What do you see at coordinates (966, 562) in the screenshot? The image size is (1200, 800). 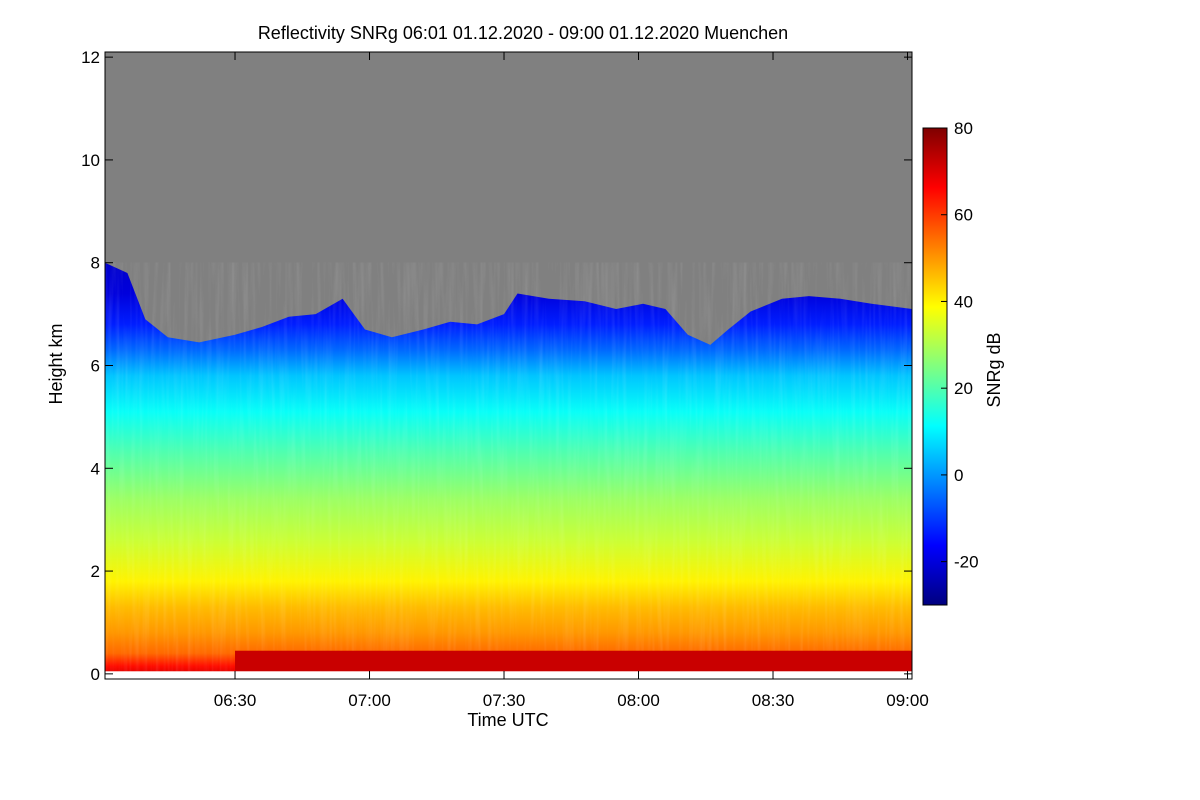 I see `colorbar-tick-label: -20` at bounding box center [966, 562].